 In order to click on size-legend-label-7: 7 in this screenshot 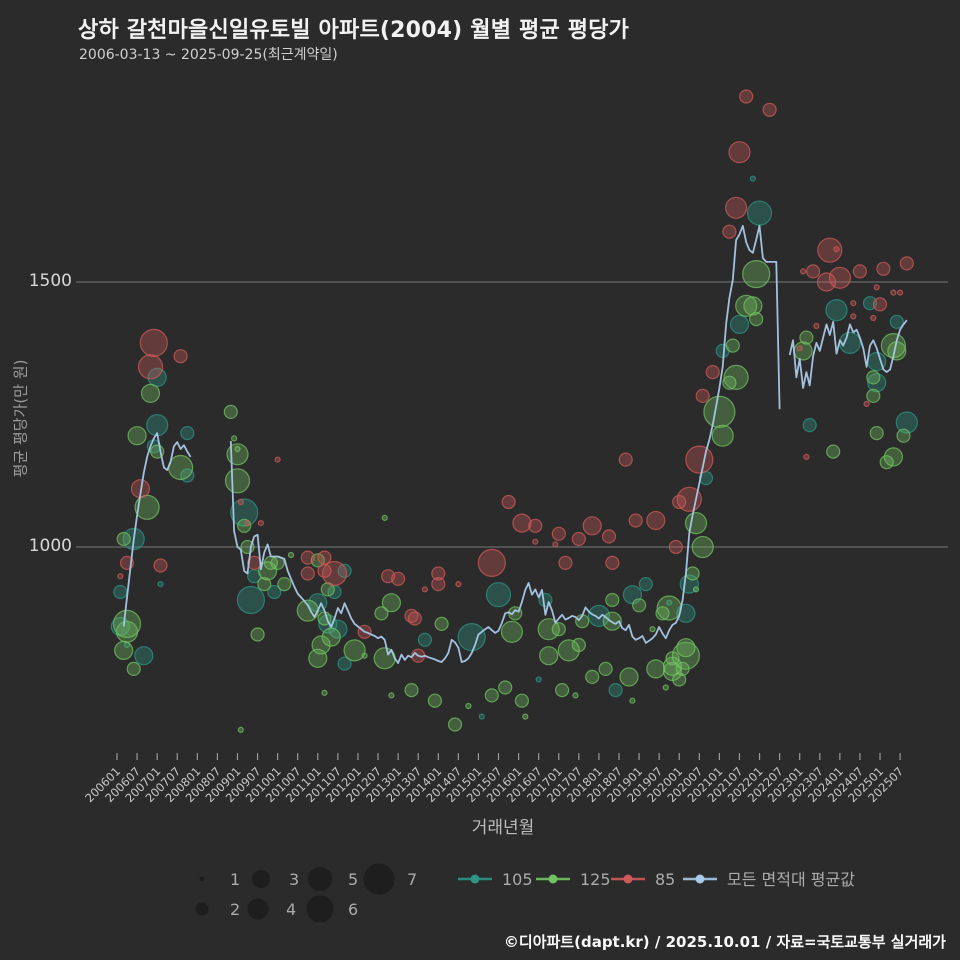, I will do `click(412, 879)`.